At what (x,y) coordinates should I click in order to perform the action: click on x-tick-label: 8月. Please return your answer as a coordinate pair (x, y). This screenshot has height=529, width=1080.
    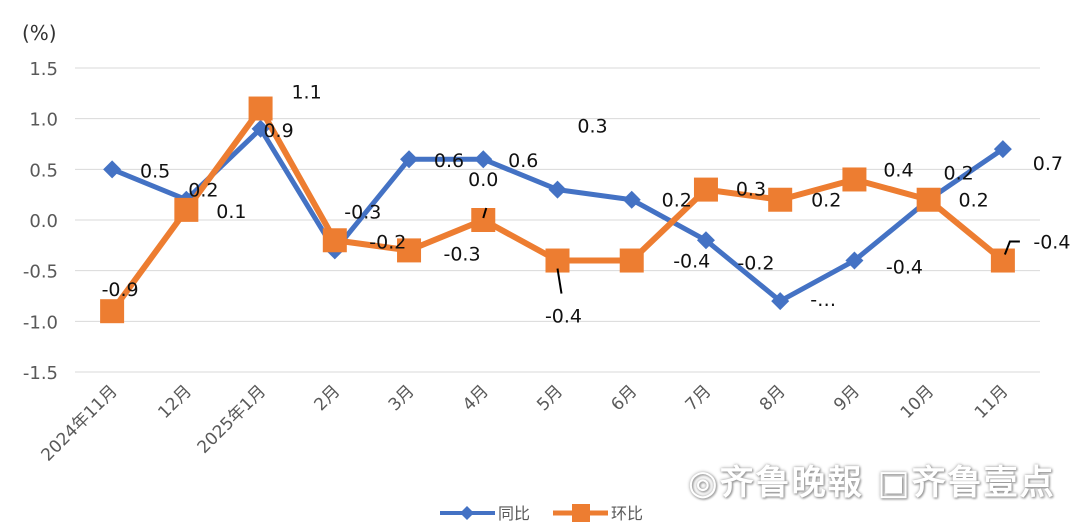
    Looking at the image, I should click on (773, 398).